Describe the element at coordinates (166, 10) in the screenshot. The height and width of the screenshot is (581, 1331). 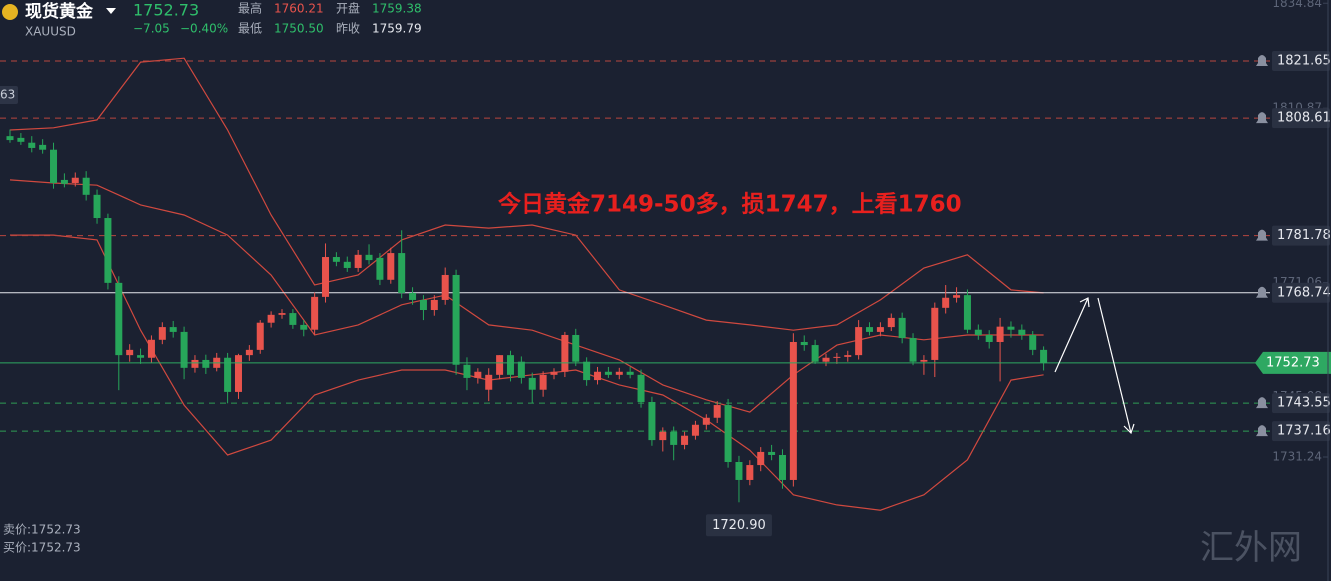
I see `last-price: 1752.73` at that location.